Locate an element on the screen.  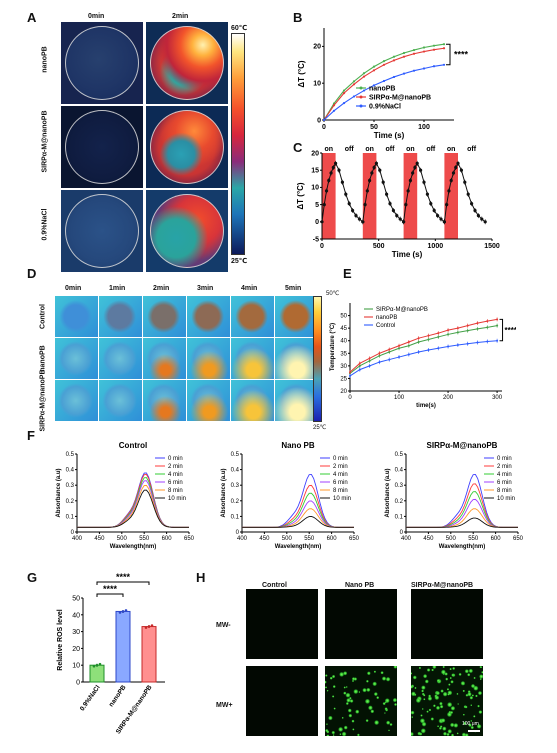
panel-label-b: B is located at coordinates (298, 17).